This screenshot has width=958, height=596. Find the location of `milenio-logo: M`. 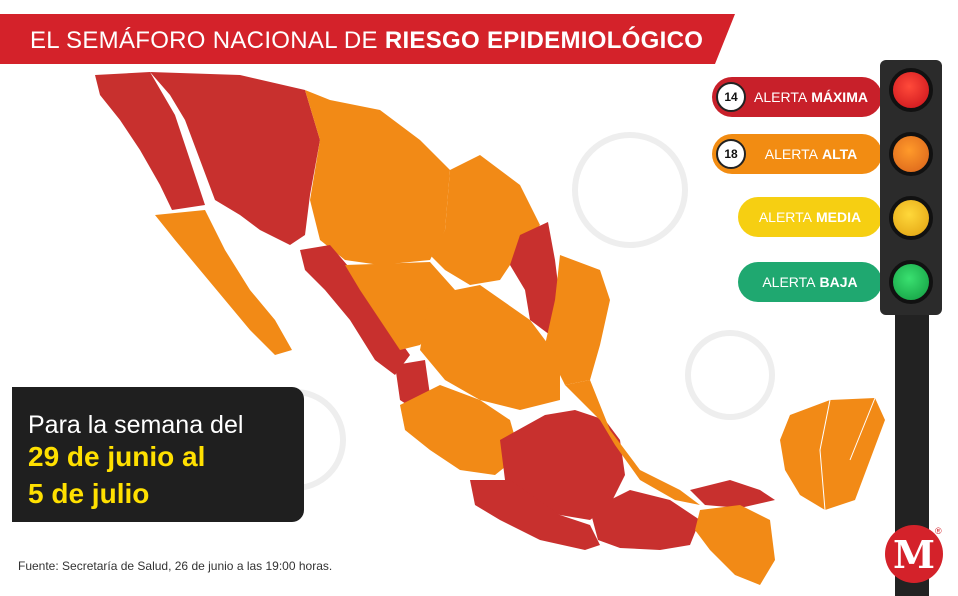

milenio-logo: M is located at coordinates (914, 554).